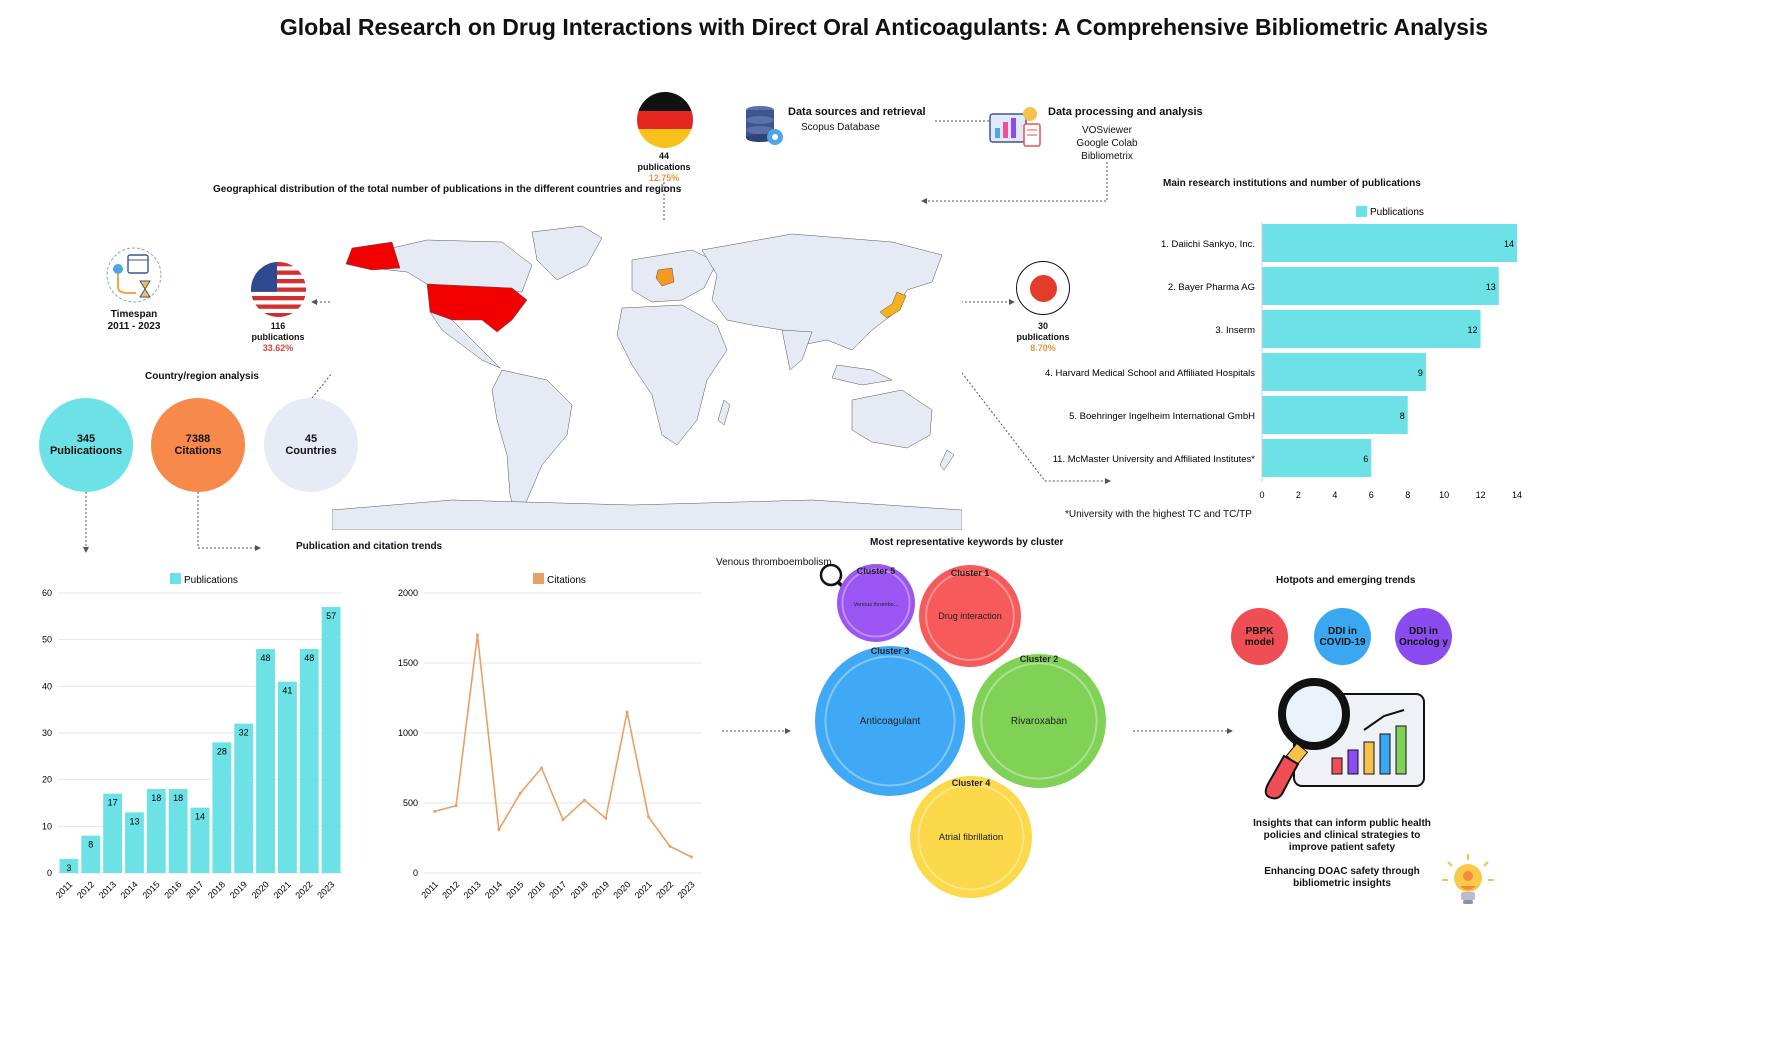  I want to click on cluster-label: Cluster 3, so click(890, 651).